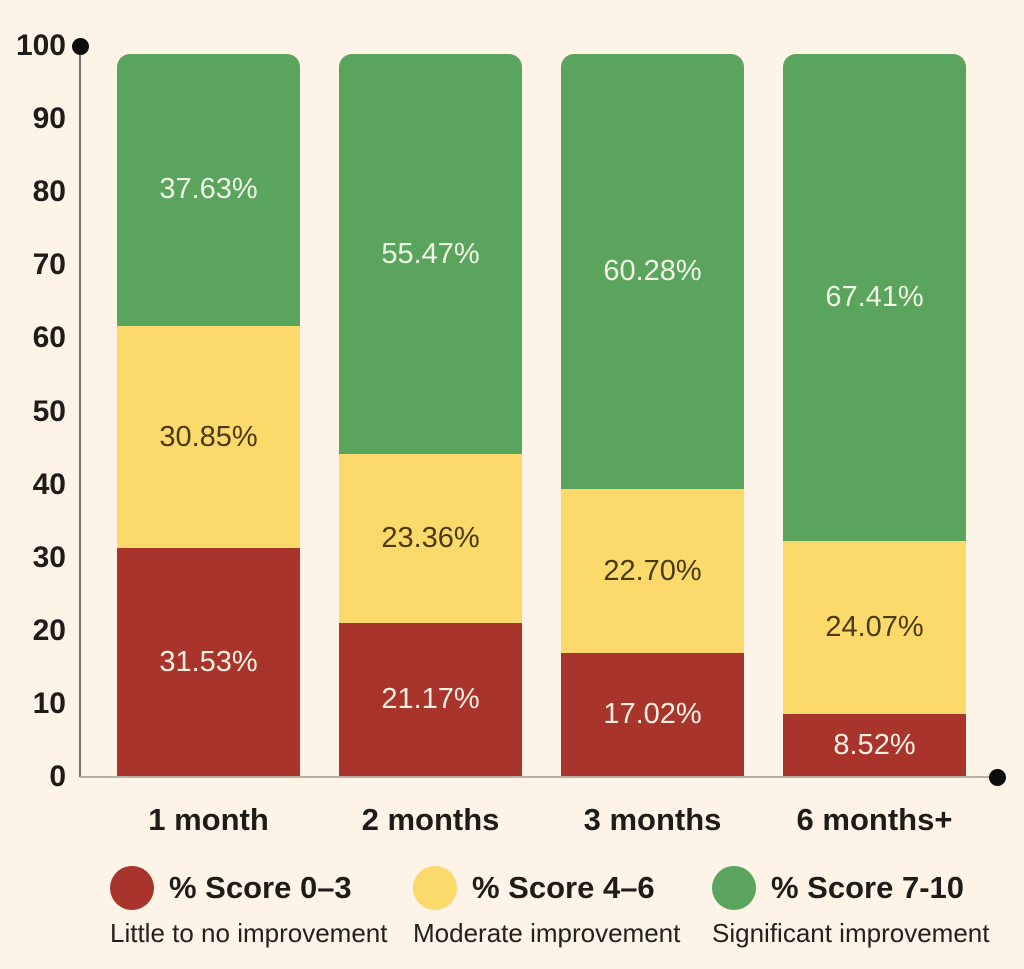 This screenshot has height=969, width=1024. What do you see at coordinates (539, 777) in the screenshot?
I see `x-axis-line` at bounding box center [539, 777].